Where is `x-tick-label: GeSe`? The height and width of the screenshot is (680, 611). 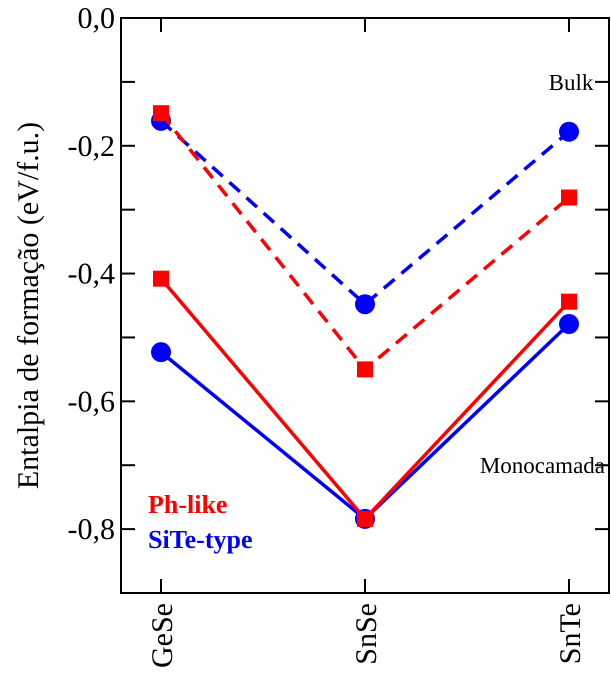 x-tick-label: GeSe is located at coordinates (162, 635).